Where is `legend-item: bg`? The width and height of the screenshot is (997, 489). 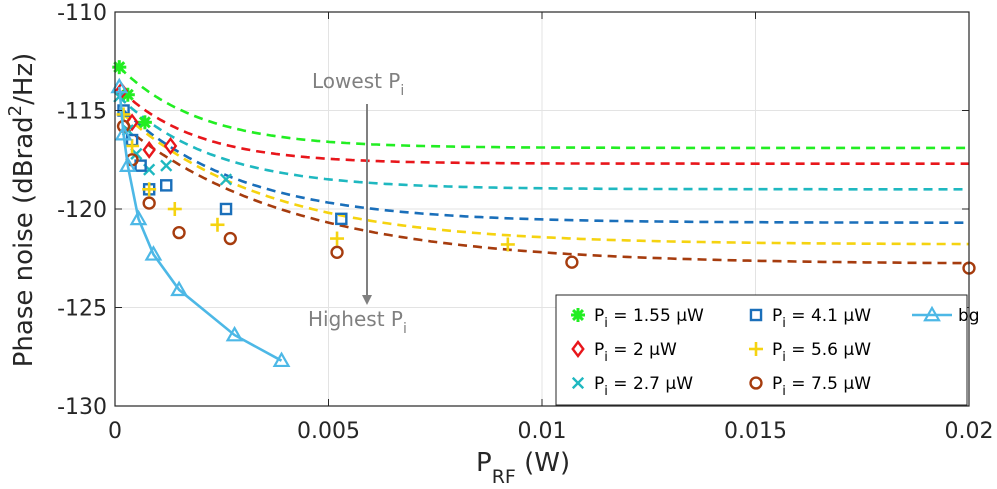
legend-item: bg is located at coordinates (946, 315).